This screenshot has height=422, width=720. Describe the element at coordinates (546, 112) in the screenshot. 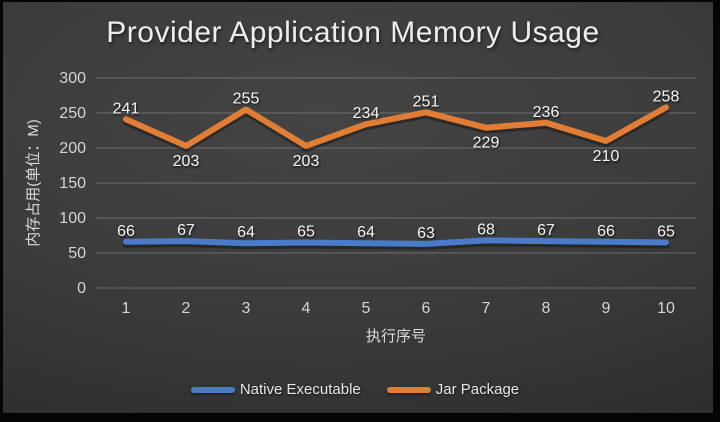

I see `data-label: 236` at that location.